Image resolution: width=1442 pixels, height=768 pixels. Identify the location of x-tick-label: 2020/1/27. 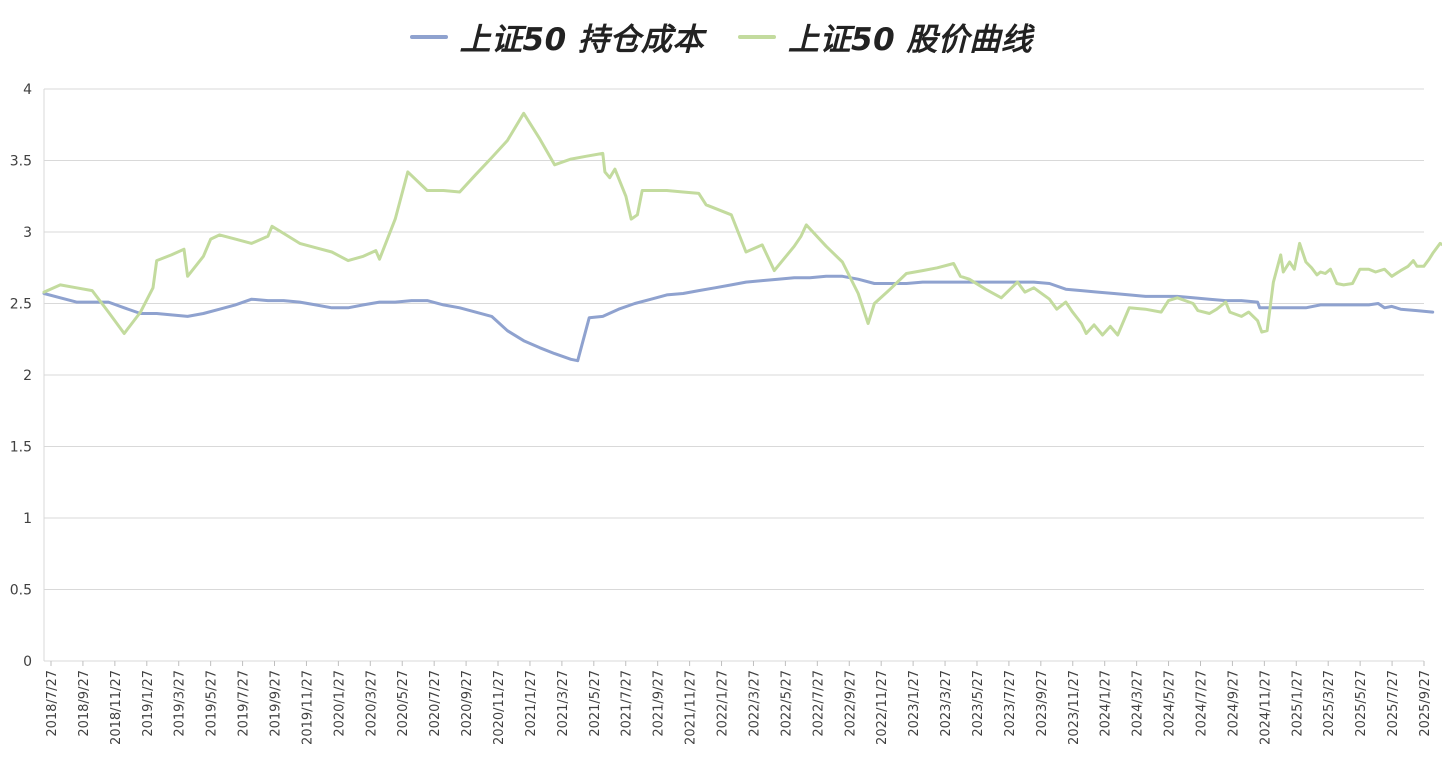
(339, 703).